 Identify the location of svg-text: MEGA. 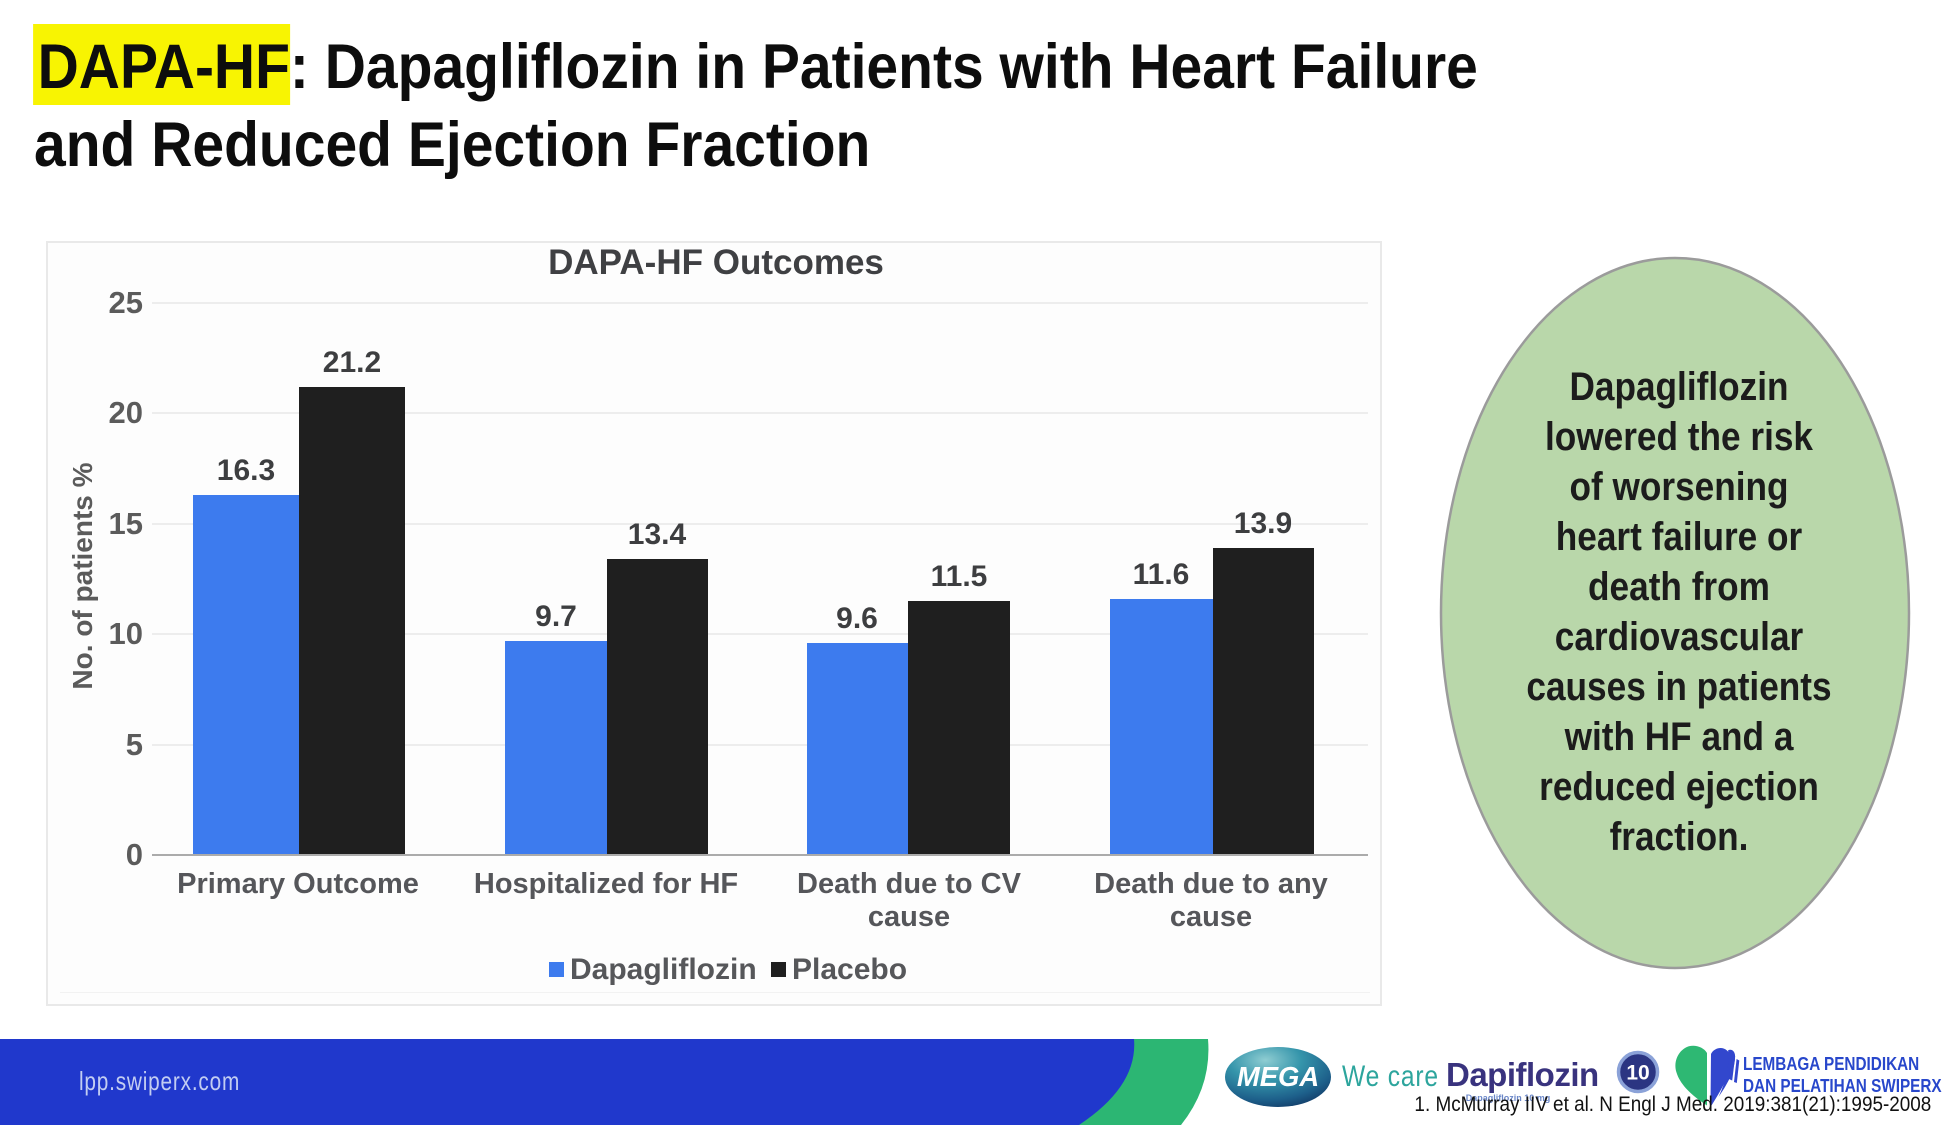
(1278, 1076).